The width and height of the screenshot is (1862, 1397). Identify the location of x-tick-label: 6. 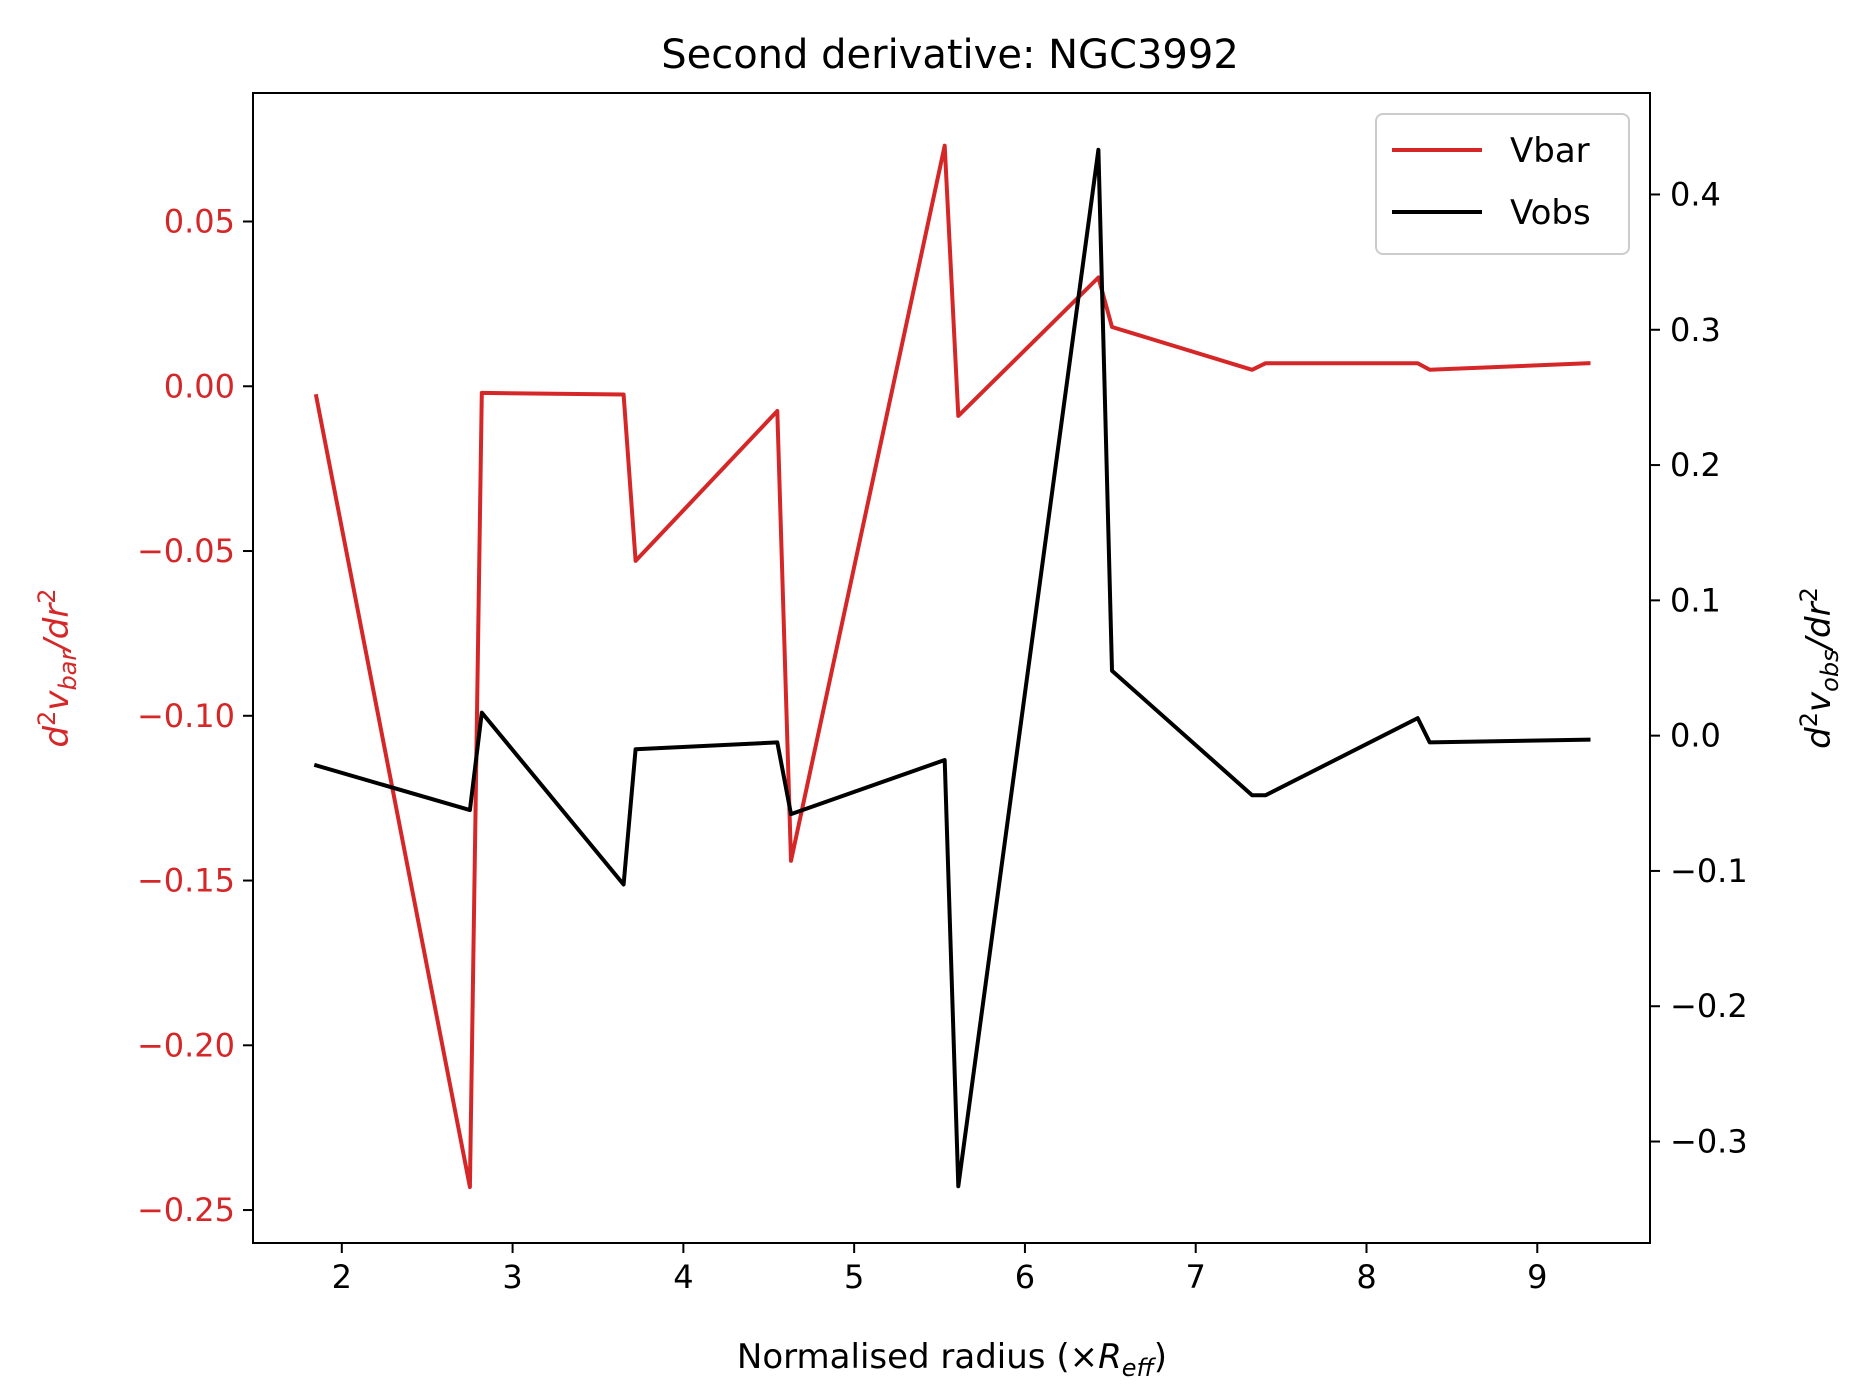
(1025, 1277).